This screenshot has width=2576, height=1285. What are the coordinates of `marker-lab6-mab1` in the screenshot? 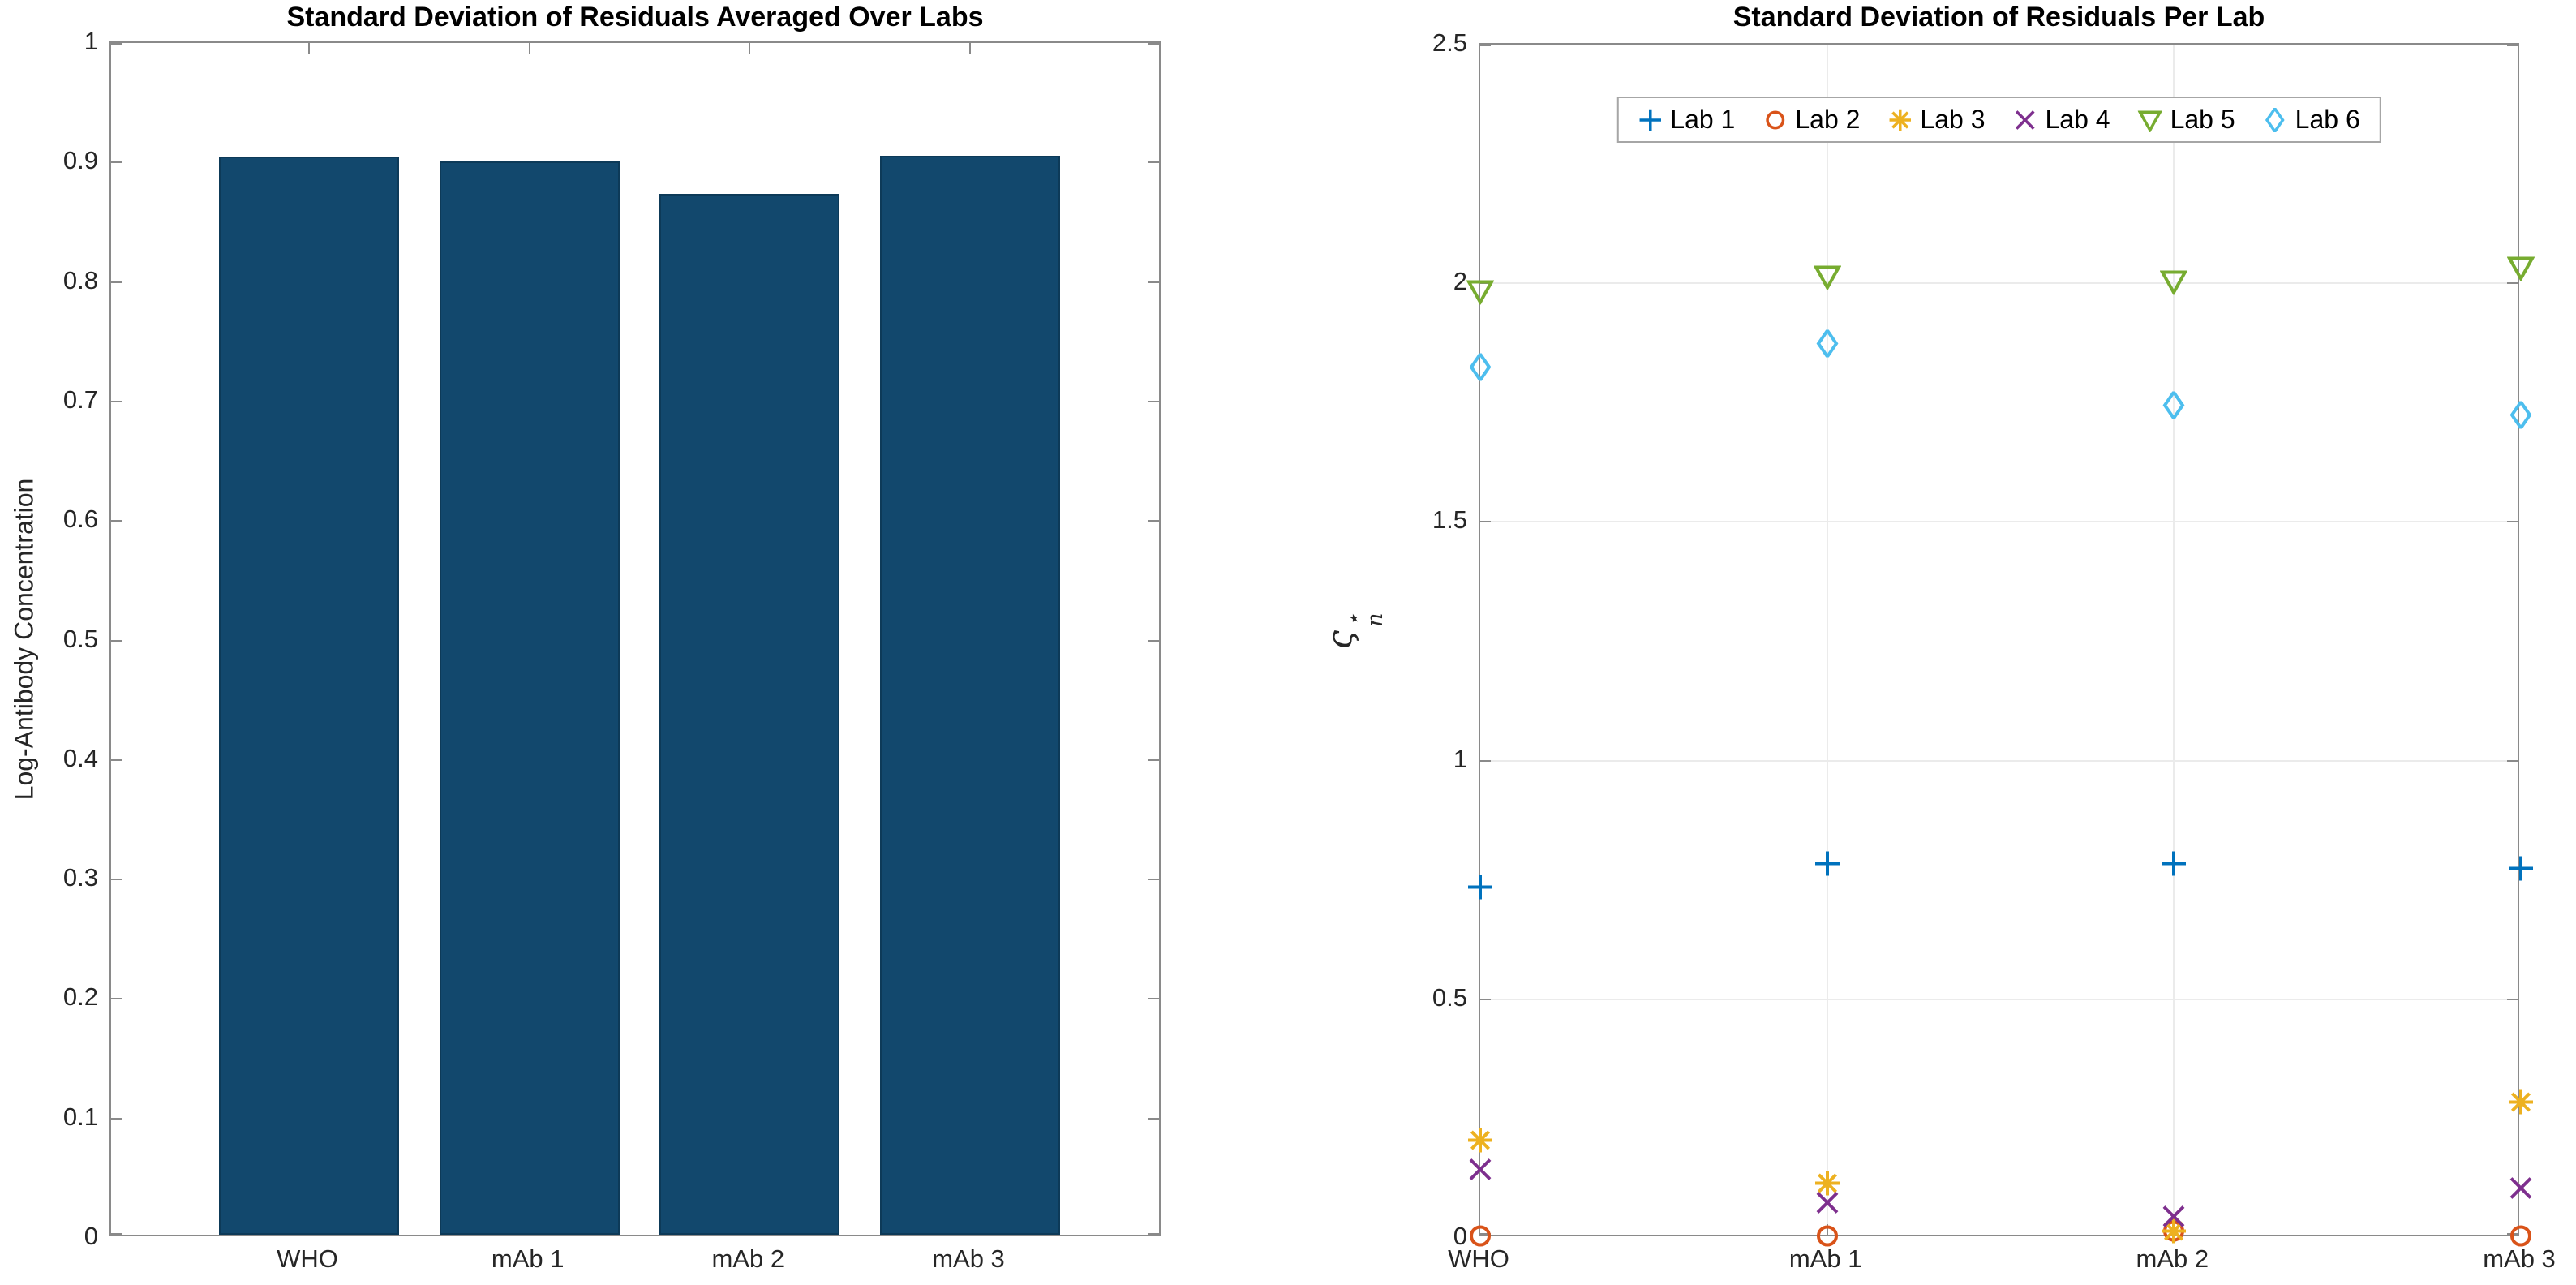 It's located at (1827, 344).